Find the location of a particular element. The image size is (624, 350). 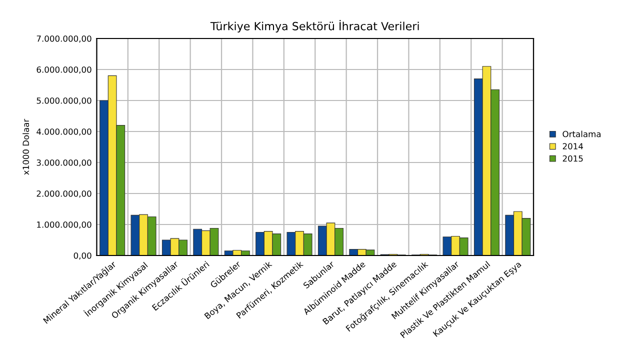

legend-label: Ortalama is located at coordinates (581, 134).